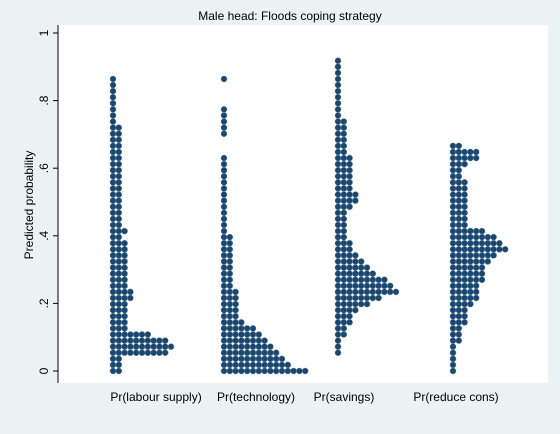 The height and width of the screenshot is (434, 560). Describe the element at coordinates (44, 303) in the screenshot. I see `y-tick-label: .2` at that location.